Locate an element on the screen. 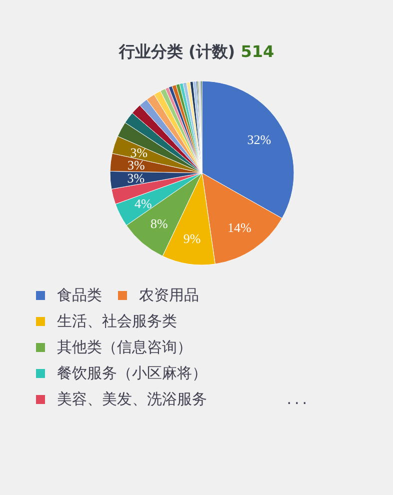 This screenshot has width=393, height=495. data-label: 4% is located at coordinates (143, 203).